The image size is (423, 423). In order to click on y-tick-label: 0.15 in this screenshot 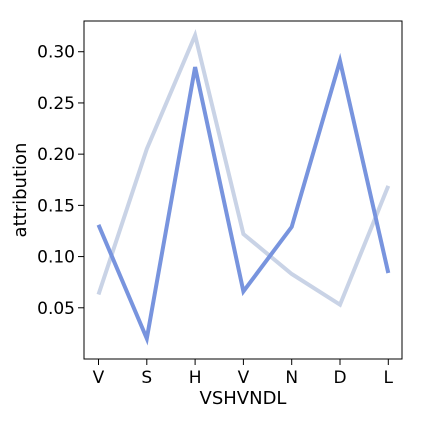, I will do `click(56, 206)`.